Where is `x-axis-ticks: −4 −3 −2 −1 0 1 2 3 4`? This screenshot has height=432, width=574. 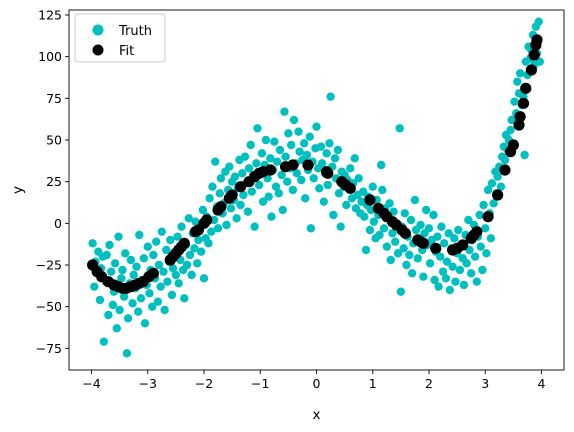 x-axis-ticks: −4 −3 −2 −1 0 1 2 3 4 is located at coordinates (314, 380).